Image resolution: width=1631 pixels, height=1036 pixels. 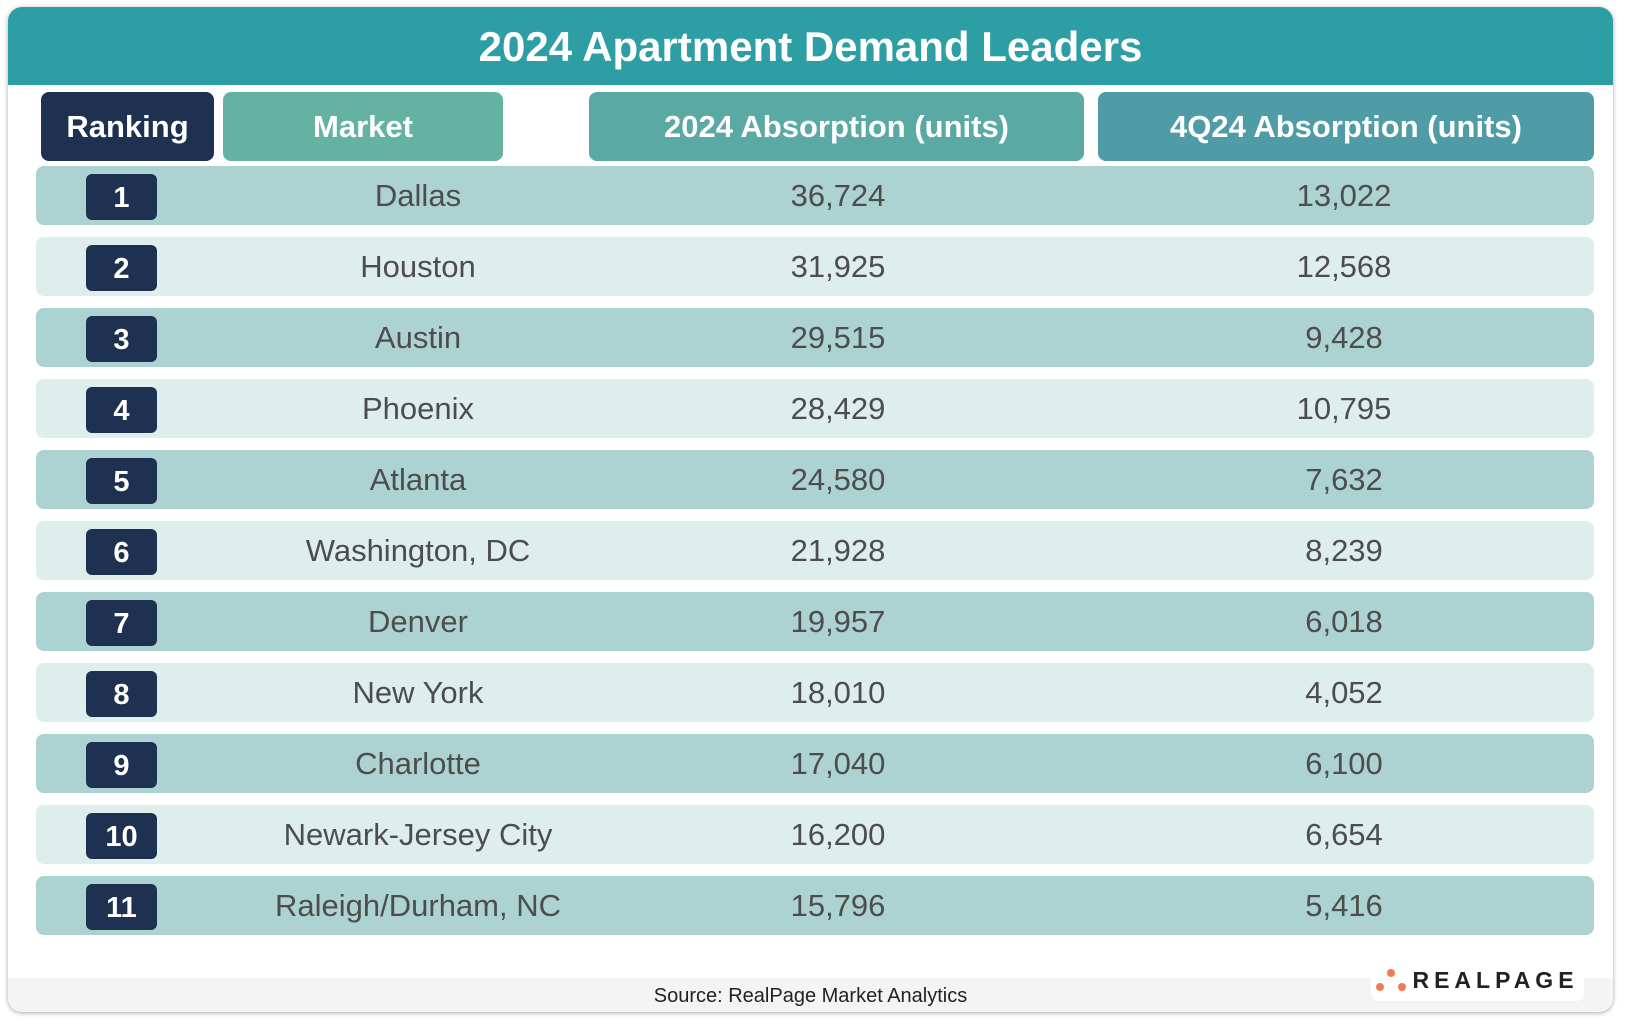 What do you see at coordinates (838, 266) in the screenshot?
I see `absorption-2024-cell: 31,925` at bounding box center [838, 266].